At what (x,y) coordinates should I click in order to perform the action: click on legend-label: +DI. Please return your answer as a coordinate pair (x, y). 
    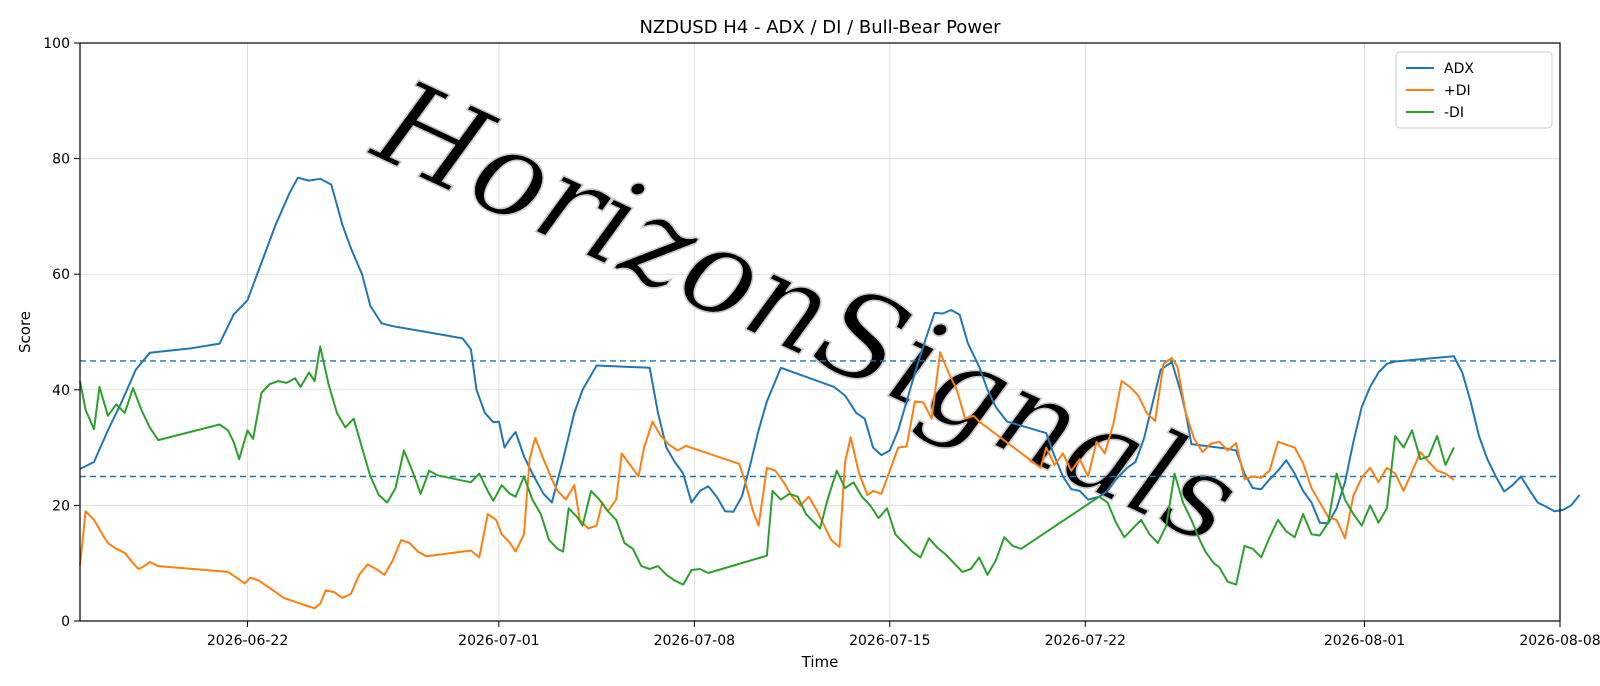
    Looking at the image, I should click on (1457, 91).